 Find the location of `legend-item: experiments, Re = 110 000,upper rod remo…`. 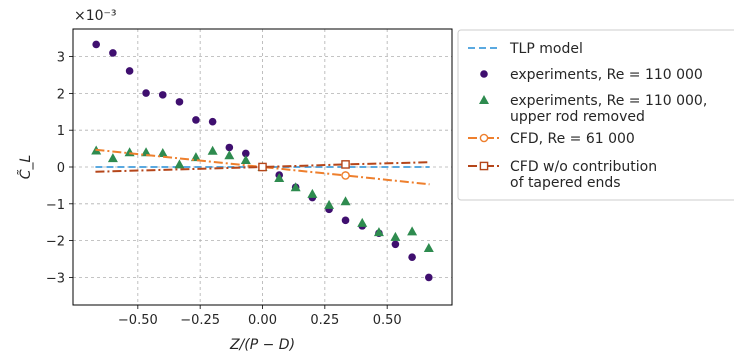

legend-item: experiments, Re = 110 000,upper rod remo… is located at coordinates (593, 109).